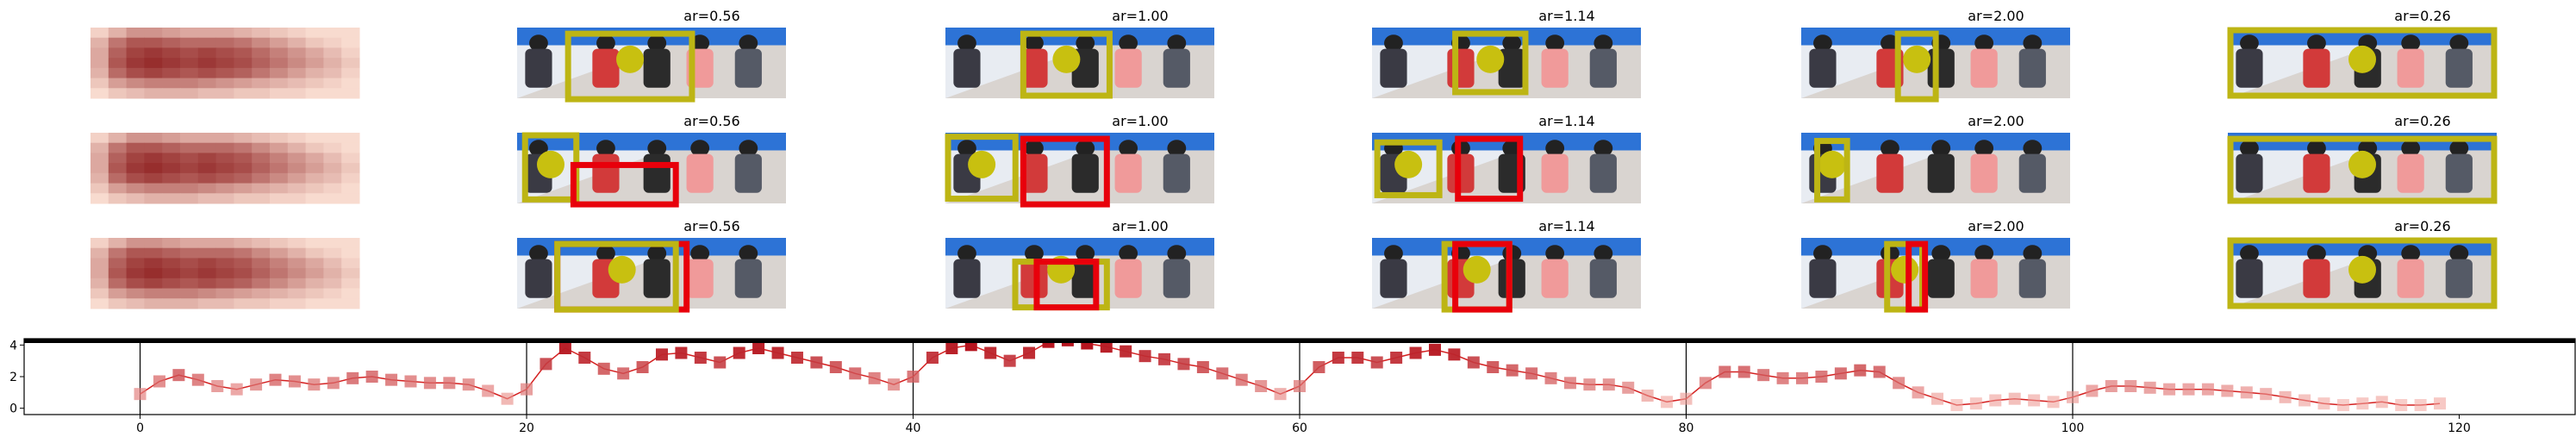  I want to click on red-box, so click(1065, 172).